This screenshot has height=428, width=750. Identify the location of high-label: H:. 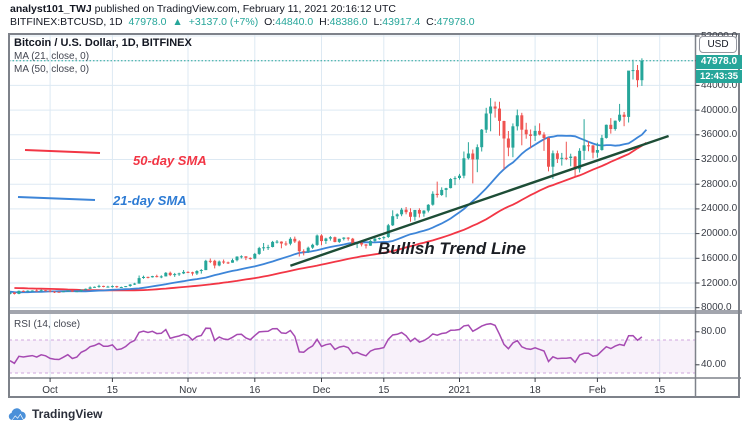
(324, 22).